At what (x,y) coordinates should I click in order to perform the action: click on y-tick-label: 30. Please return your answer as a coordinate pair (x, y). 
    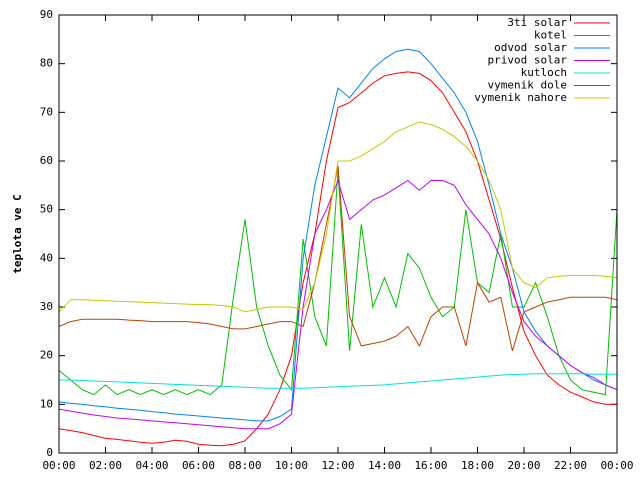
    Looking at the image, I should click on (46, 306).